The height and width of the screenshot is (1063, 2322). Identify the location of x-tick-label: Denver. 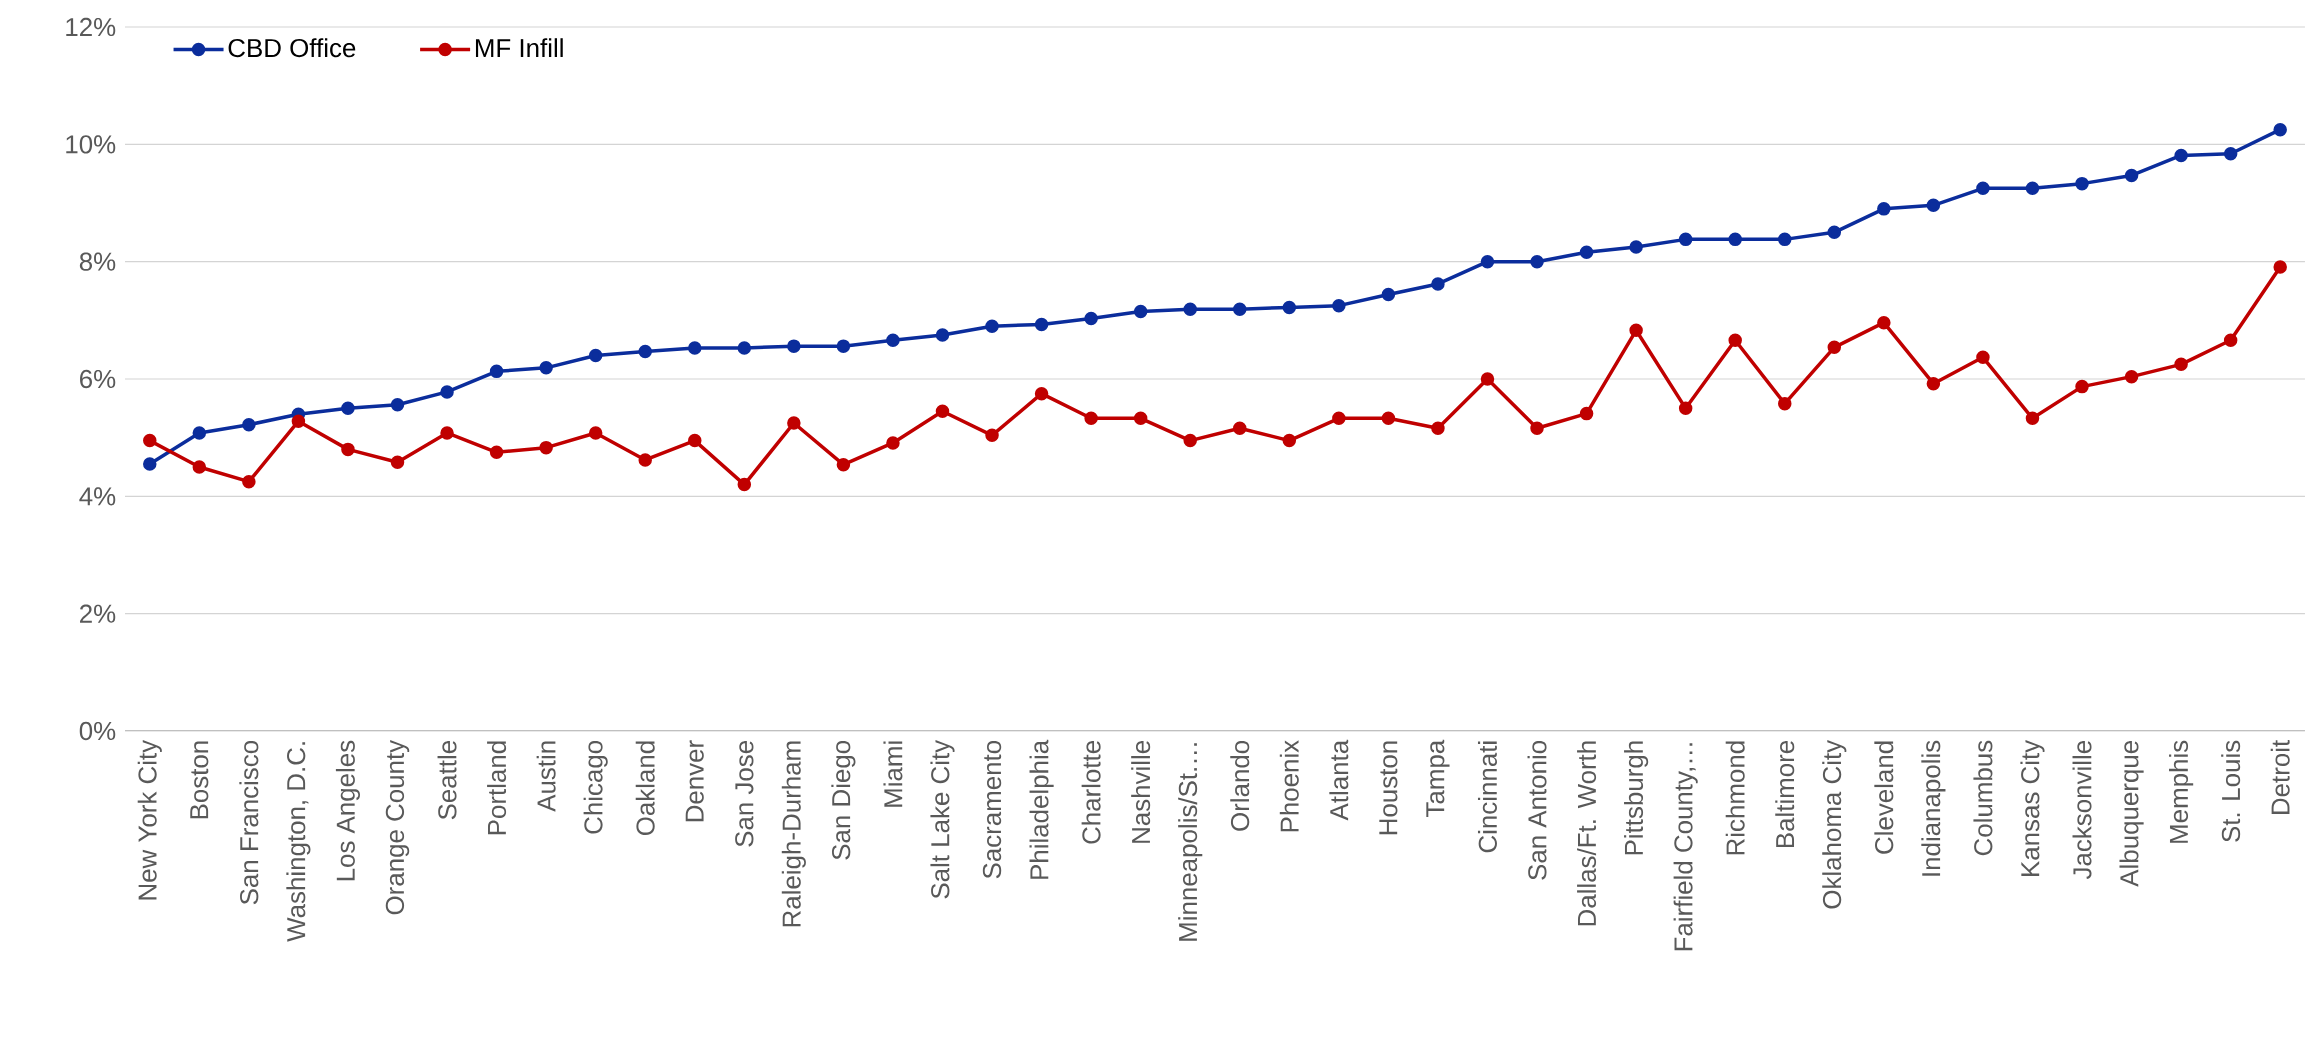
(694, 781).